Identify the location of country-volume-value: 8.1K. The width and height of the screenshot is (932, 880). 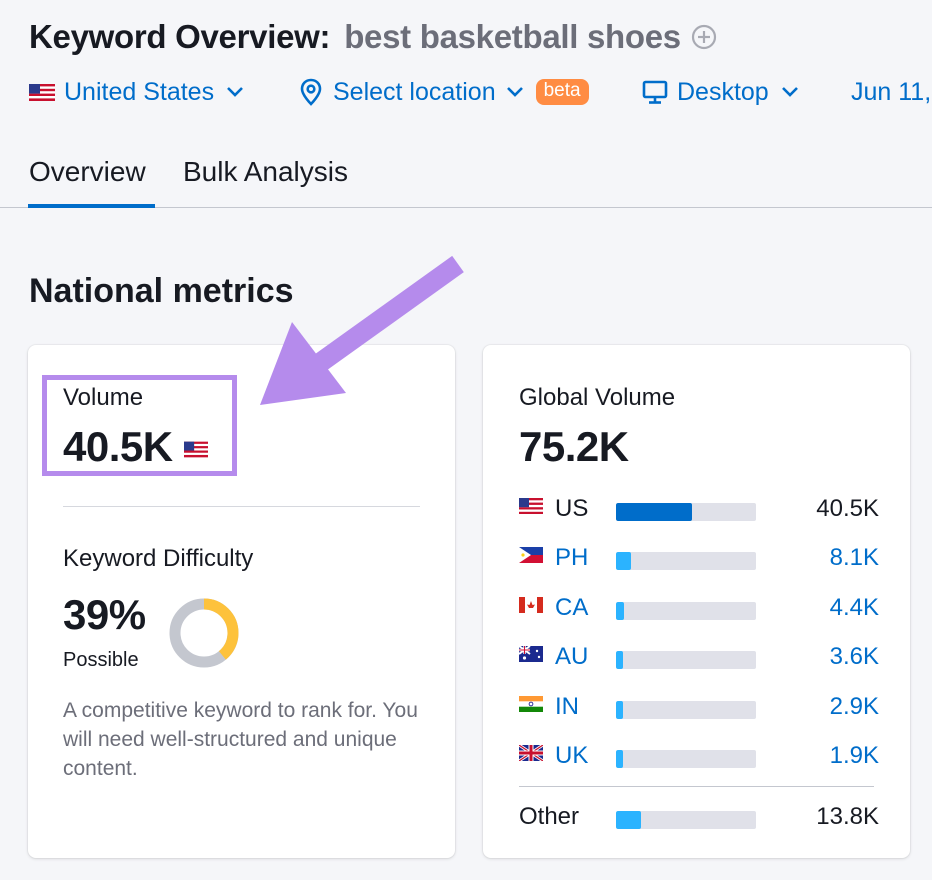
(854, 558).